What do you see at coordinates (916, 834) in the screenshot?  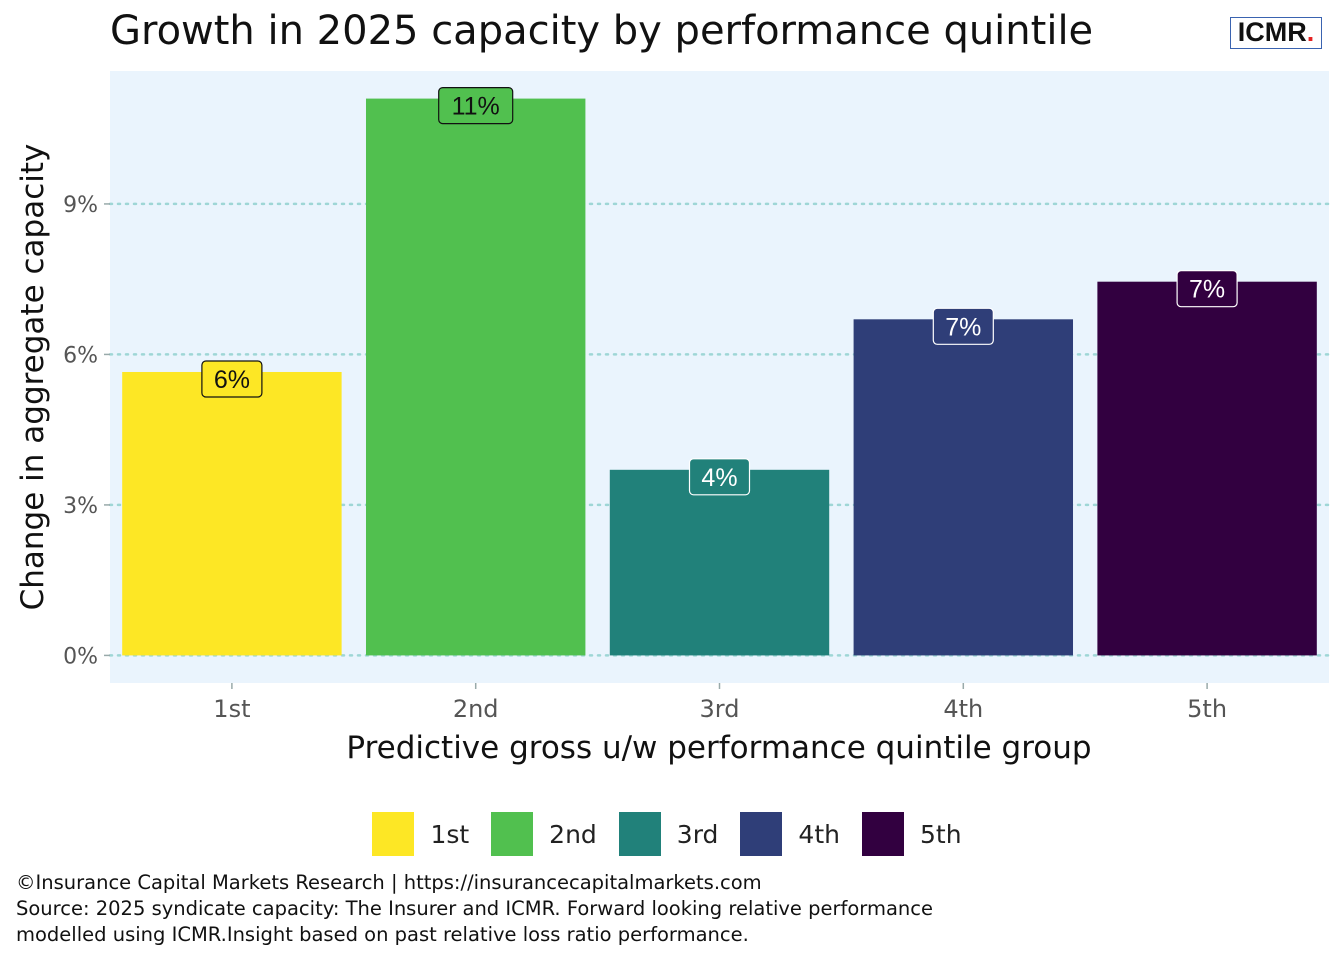 I see `legend-item-5th: 5th` at bounding box center [916, 834].